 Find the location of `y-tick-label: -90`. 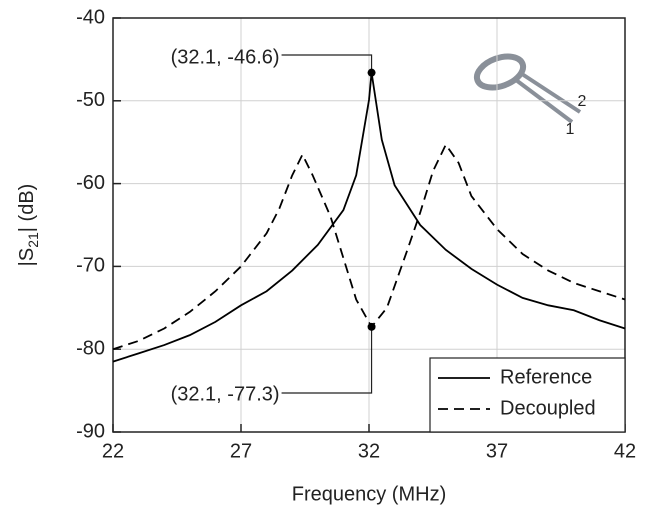

y-tick-label: -90 is located at coordinates (90, 431).